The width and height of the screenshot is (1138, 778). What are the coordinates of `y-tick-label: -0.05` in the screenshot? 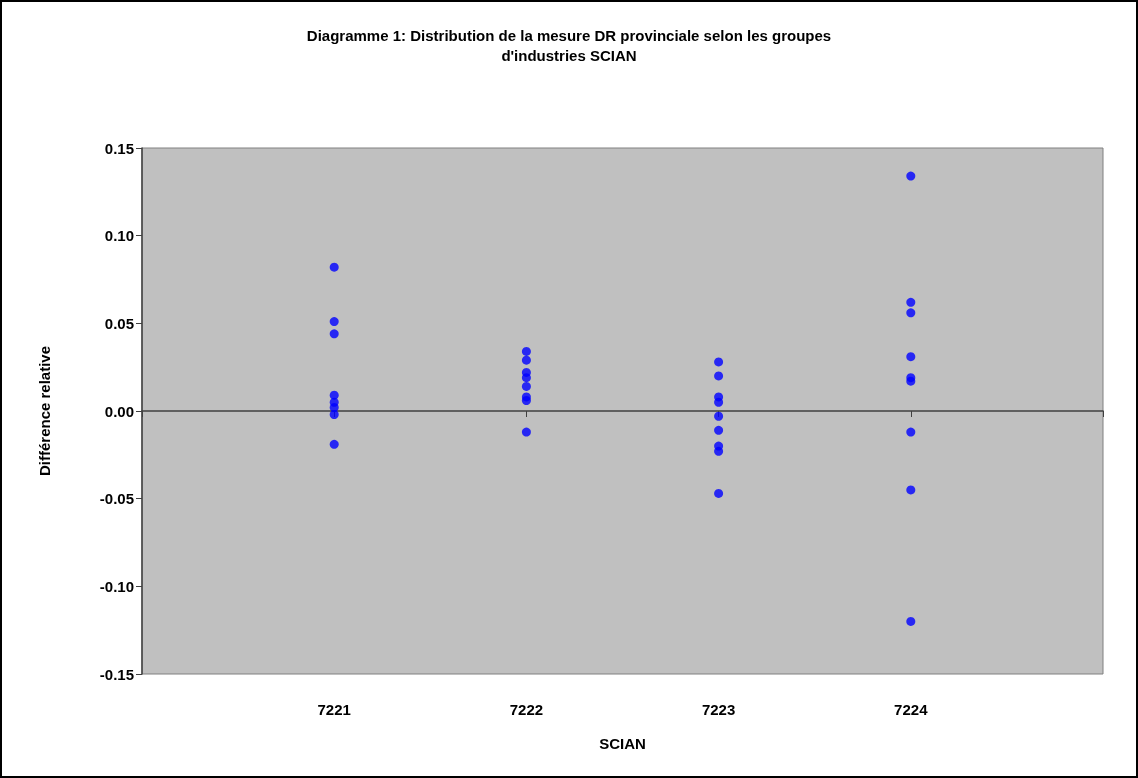 It's located at (116, 499).